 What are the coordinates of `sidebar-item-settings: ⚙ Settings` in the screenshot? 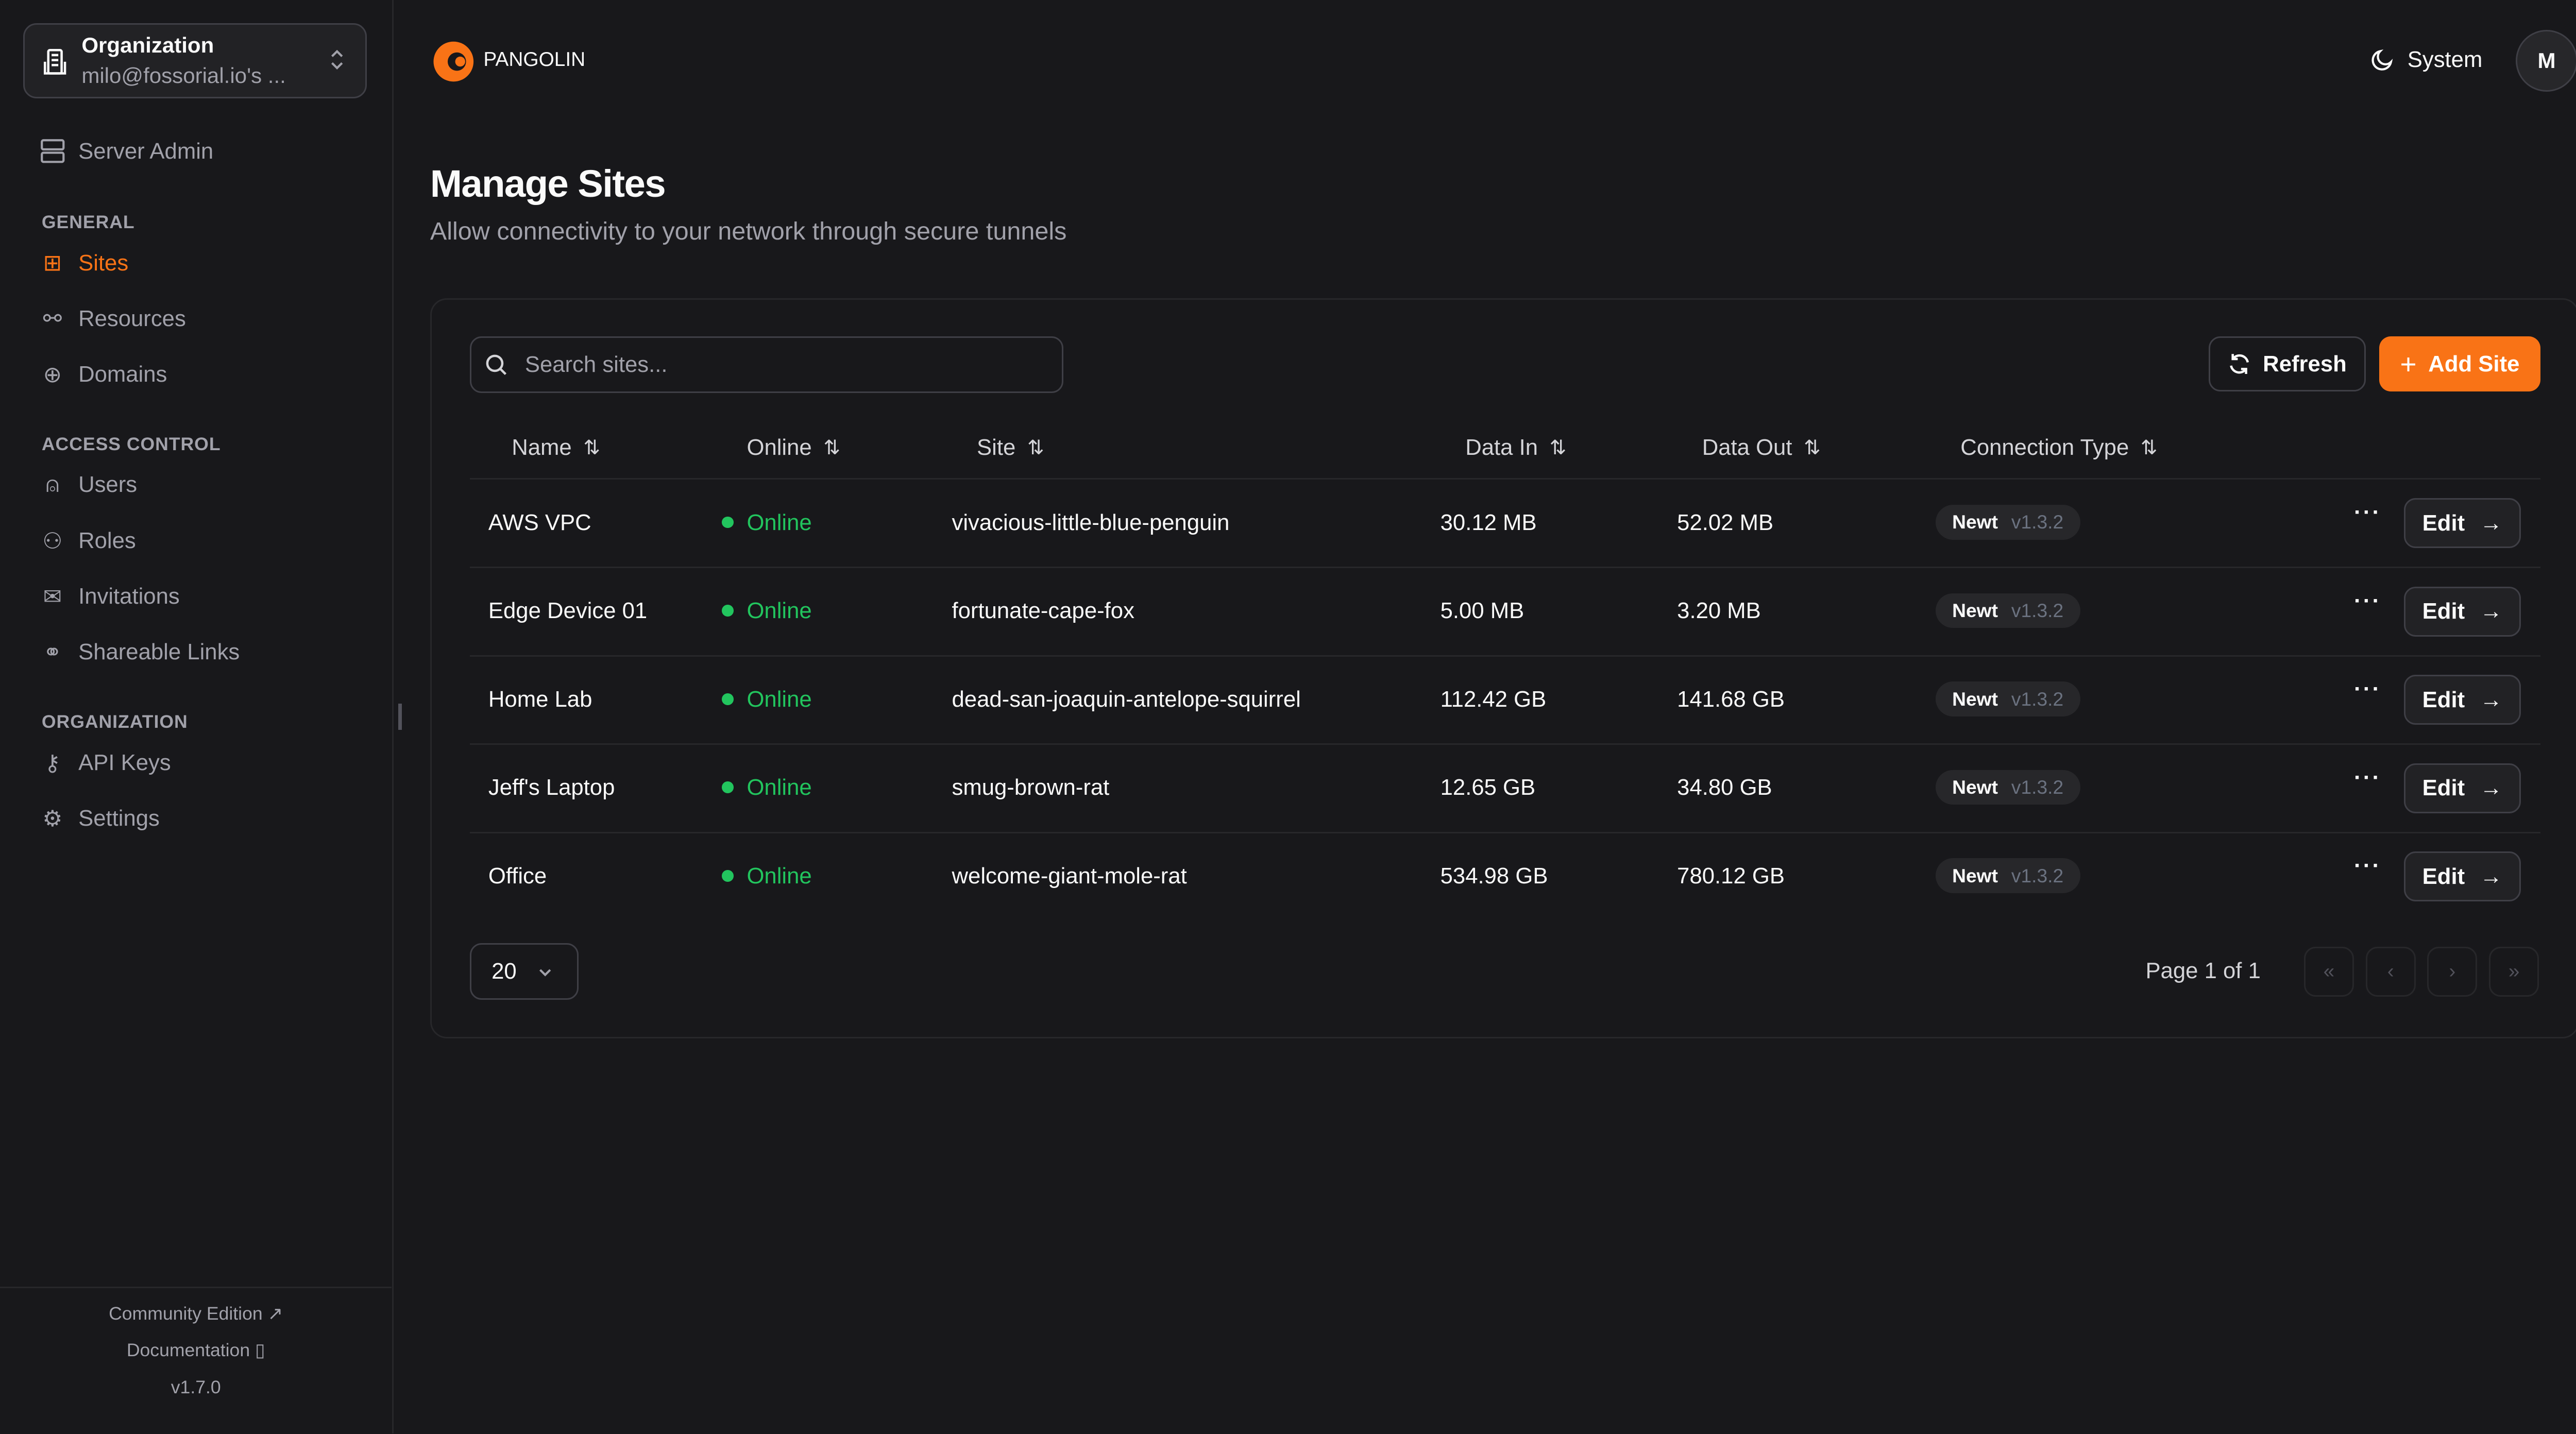 It's located at (100, 819).